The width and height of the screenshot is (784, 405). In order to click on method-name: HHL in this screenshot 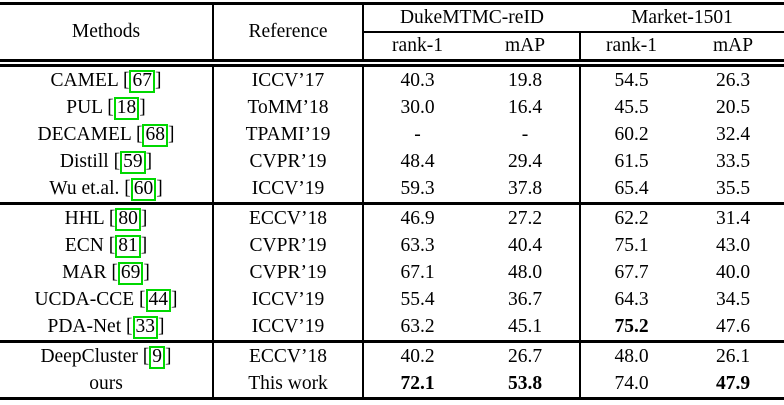, I will do `click(84, 218)`.